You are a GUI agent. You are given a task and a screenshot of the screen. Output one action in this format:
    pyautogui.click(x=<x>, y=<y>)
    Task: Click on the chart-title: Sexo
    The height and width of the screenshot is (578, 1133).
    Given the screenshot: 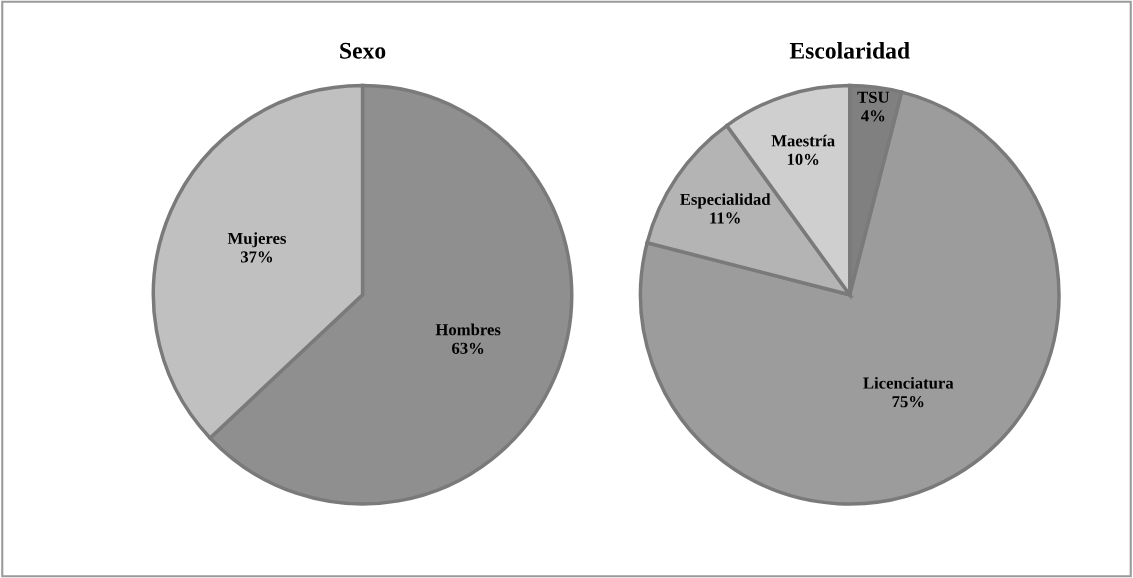 What is the action you would take?
    pyautogui.click(x=363, y=50)
    